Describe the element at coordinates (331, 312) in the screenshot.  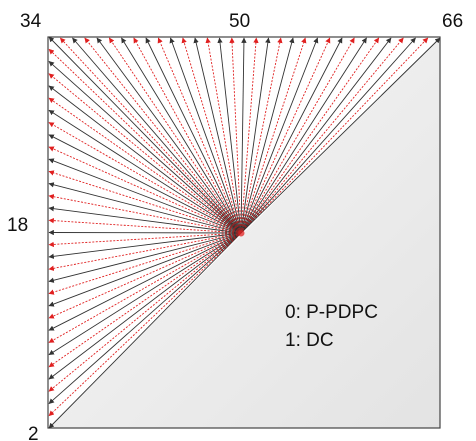
I see `legend-line-0: 0: P-PDPC` at that location.